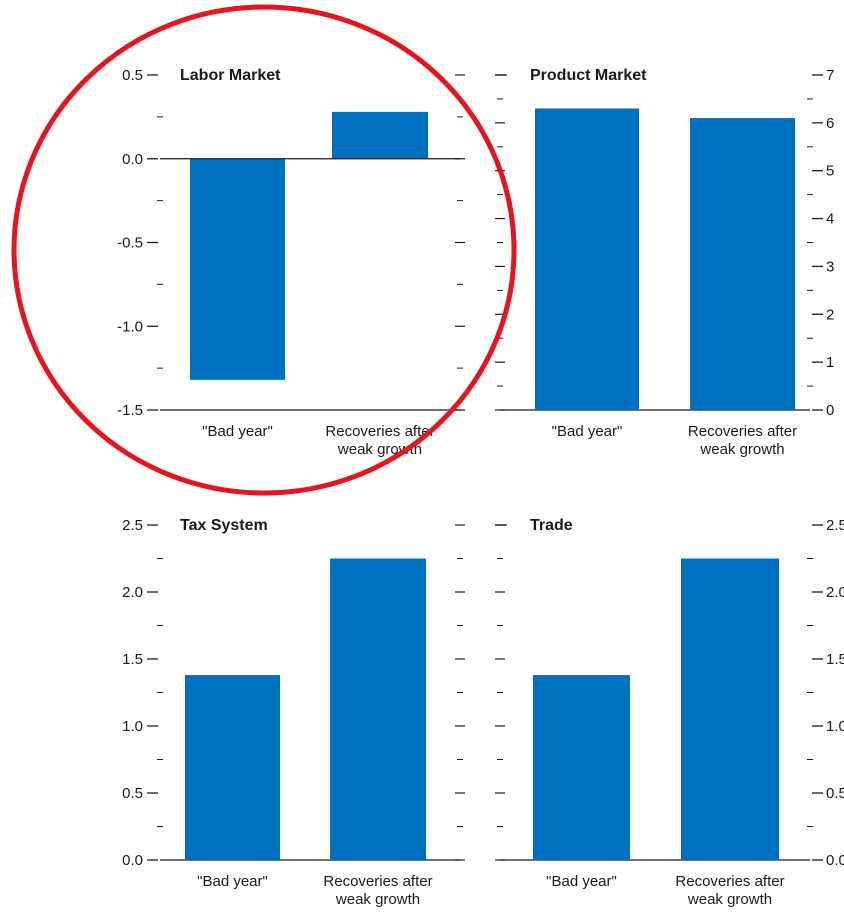 This screenshot has height=914, width=844. What do you see at coordinates (830, 171) in the screenshot?
I see `y-tick-label: 5` at bounding box center [830, 171].